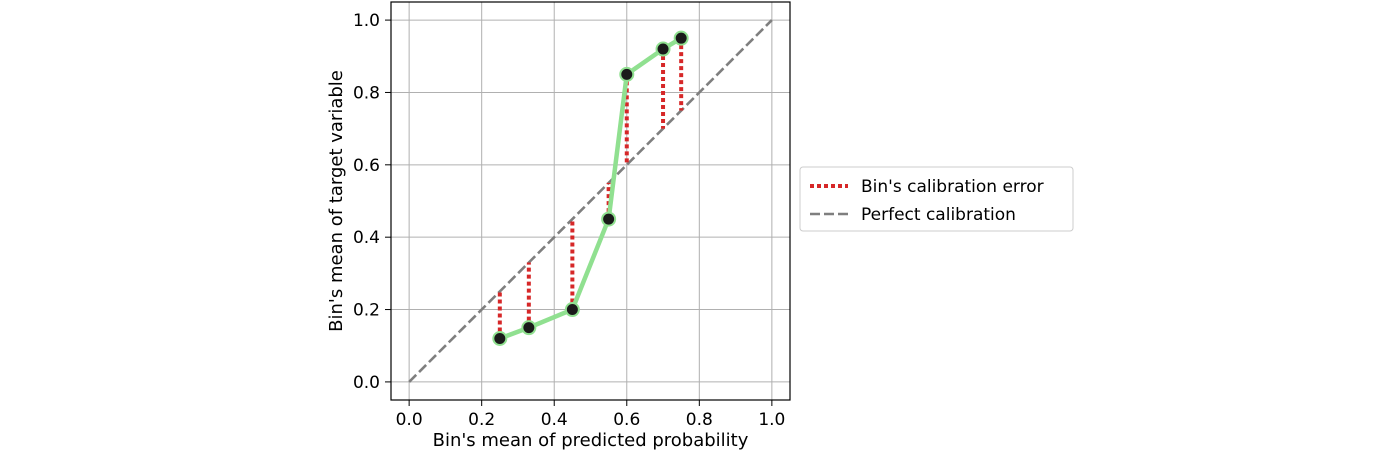  Describe the element at coordinates (366, 93) in the screenshot. I see `y-tick-label-4: 0.8` at that location.